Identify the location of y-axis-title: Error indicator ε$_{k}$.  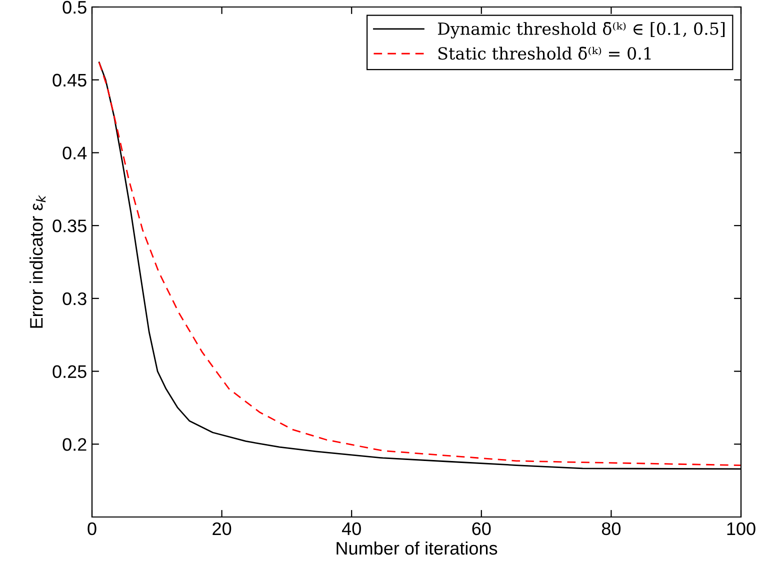
(38, 261).